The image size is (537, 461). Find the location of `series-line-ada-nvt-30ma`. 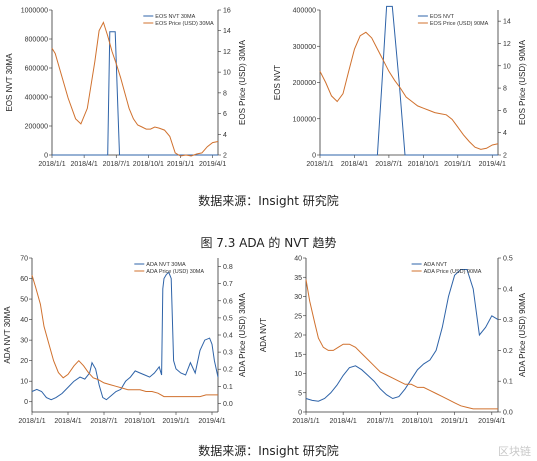

series-line-ada-nvt-30ma is located at coordinates (125, 336).